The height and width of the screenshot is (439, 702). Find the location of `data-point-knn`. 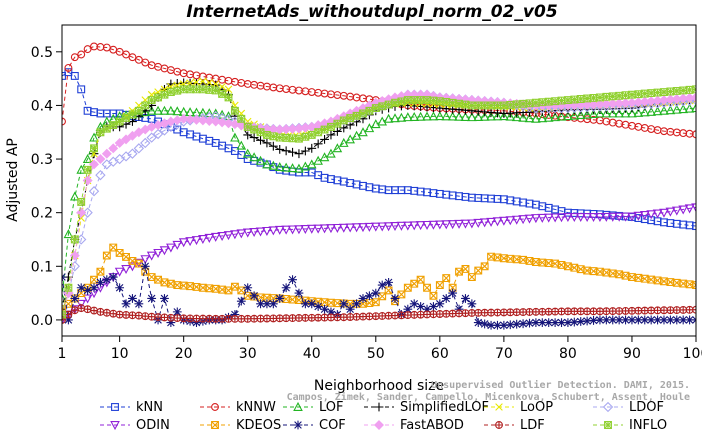

data-point-knn is located at coordinates (350, 183).